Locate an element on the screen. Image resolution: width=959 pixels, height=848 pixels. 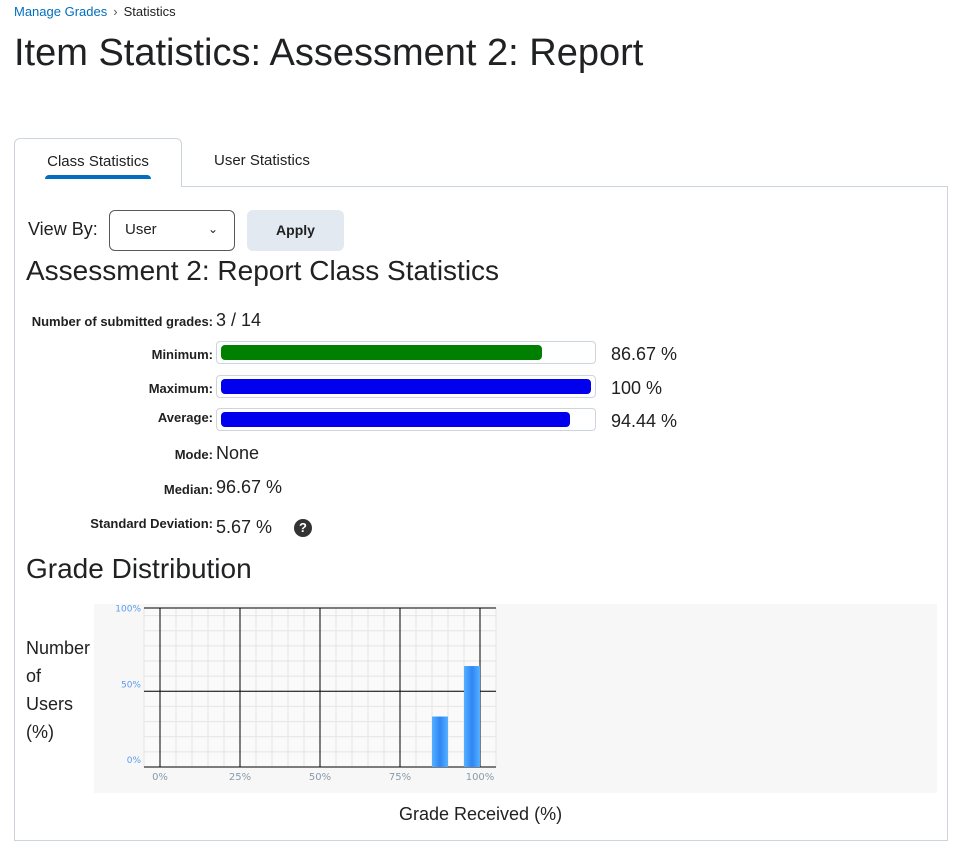
maximum-label: Maximum: is located at coordinates (180, 388).